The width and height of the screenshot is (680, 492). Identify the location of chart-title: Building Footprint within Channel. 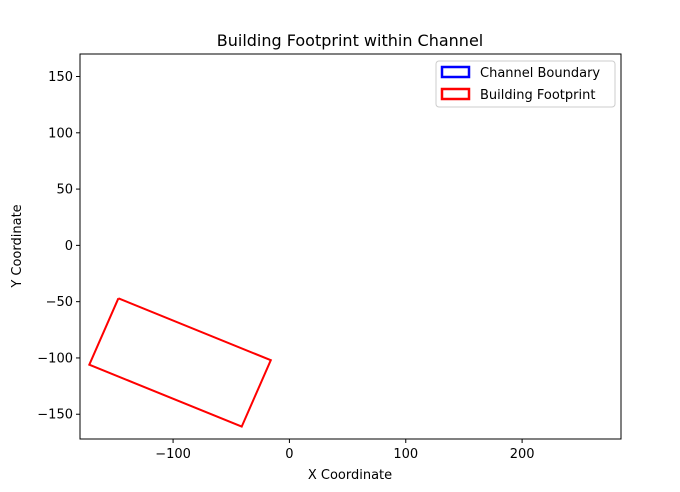
(350, 40).